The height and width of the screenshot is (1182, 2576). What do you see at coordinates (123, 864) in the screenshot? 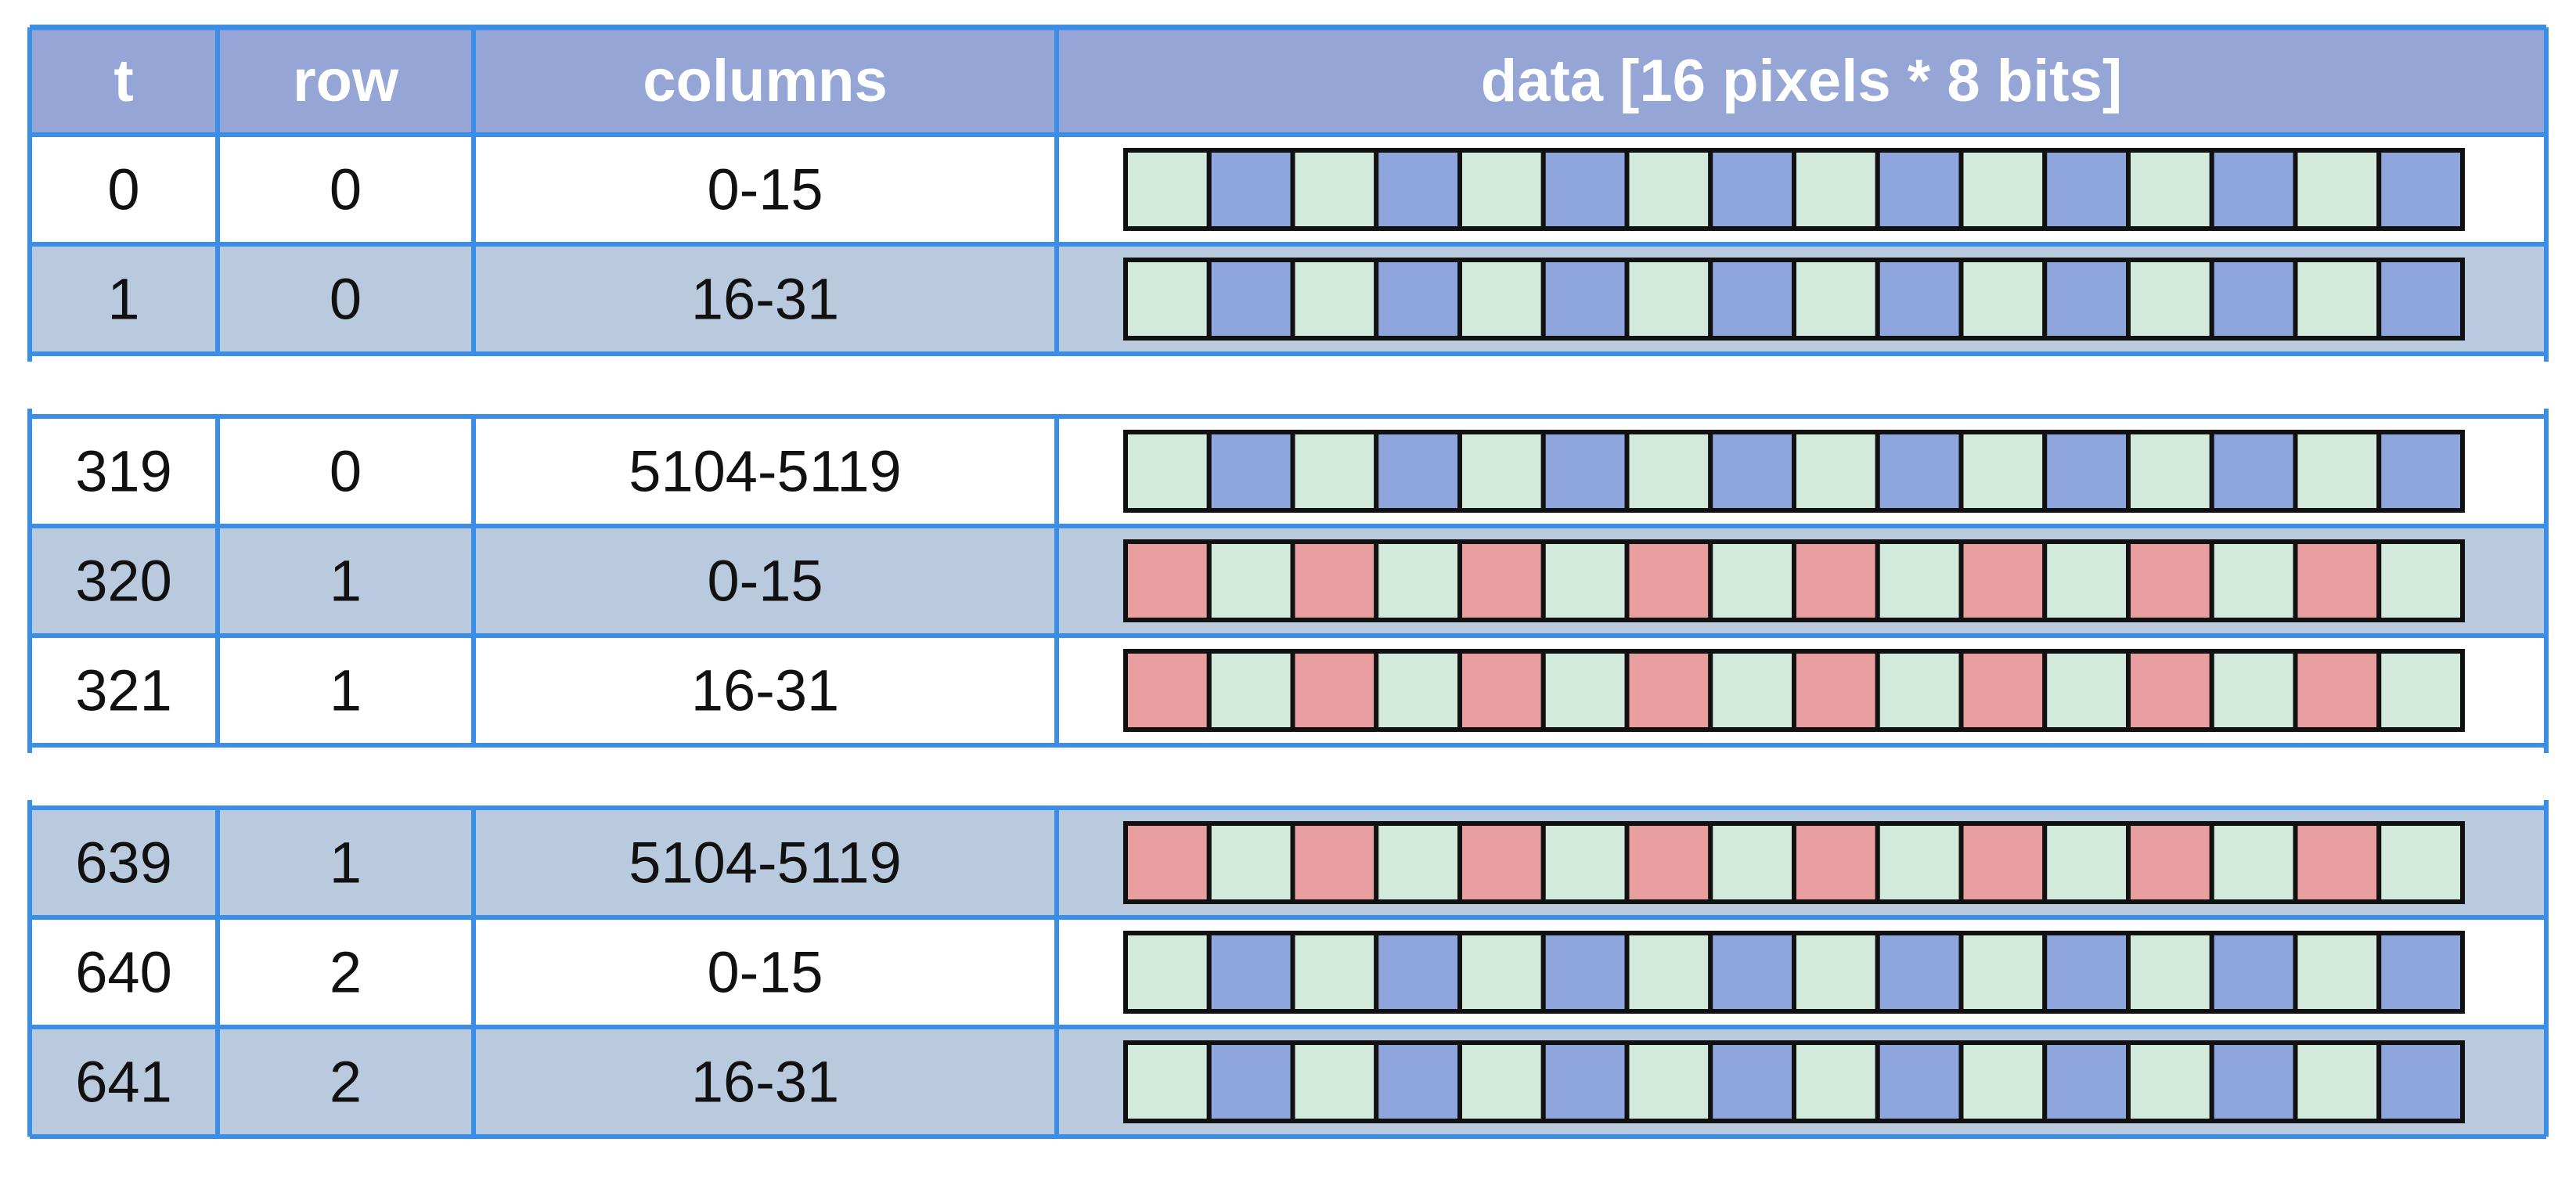
I see `cell-t: 639` at bounding box center [123, 864].